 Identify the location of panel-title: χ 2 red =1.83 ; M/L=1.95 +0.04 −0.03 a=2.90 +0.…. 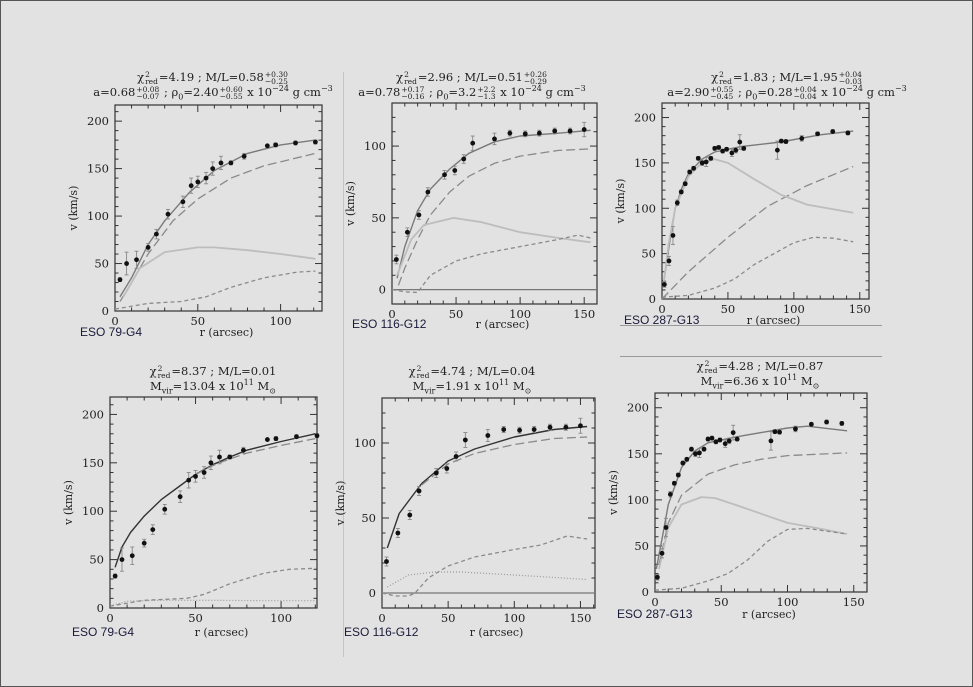
(787, 86).